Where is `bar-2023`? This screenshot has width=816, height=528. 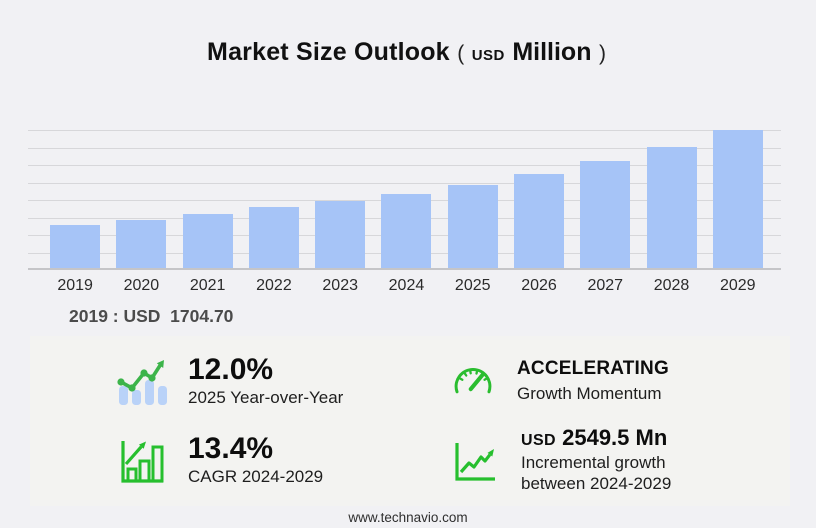
bar-2023 is located at coordinates (340, 234).